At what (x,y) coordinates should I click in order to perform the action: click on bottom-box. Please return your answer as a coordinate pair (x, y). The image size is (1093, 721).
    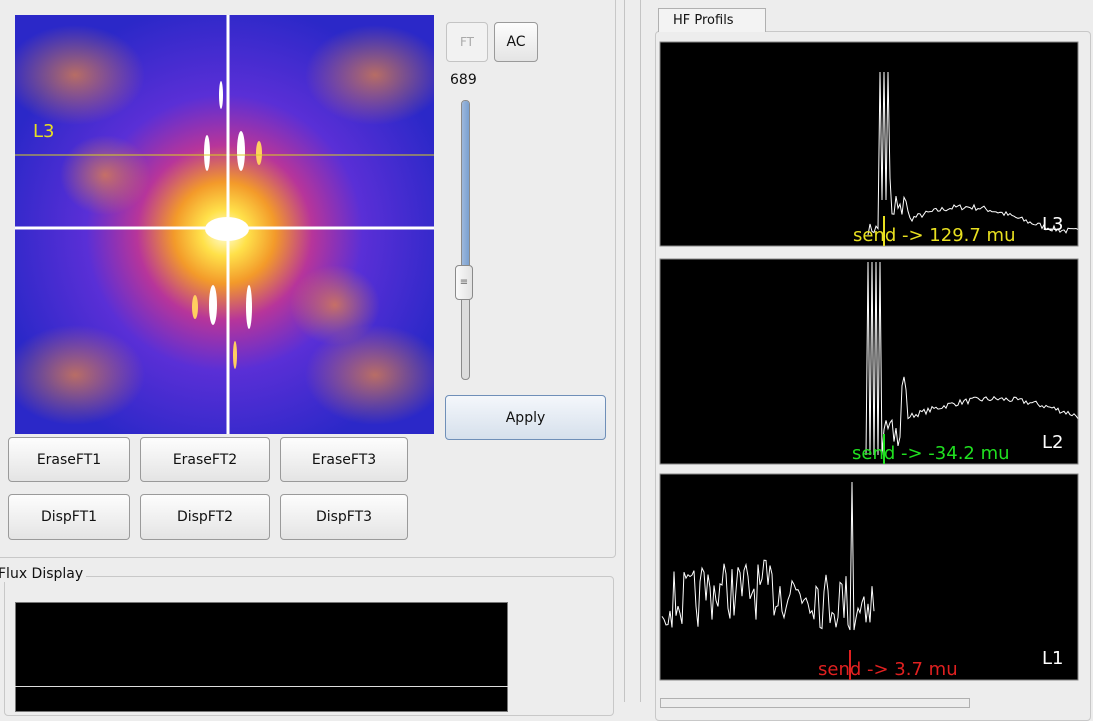
    Looking at the image, I should click on (815, 703).